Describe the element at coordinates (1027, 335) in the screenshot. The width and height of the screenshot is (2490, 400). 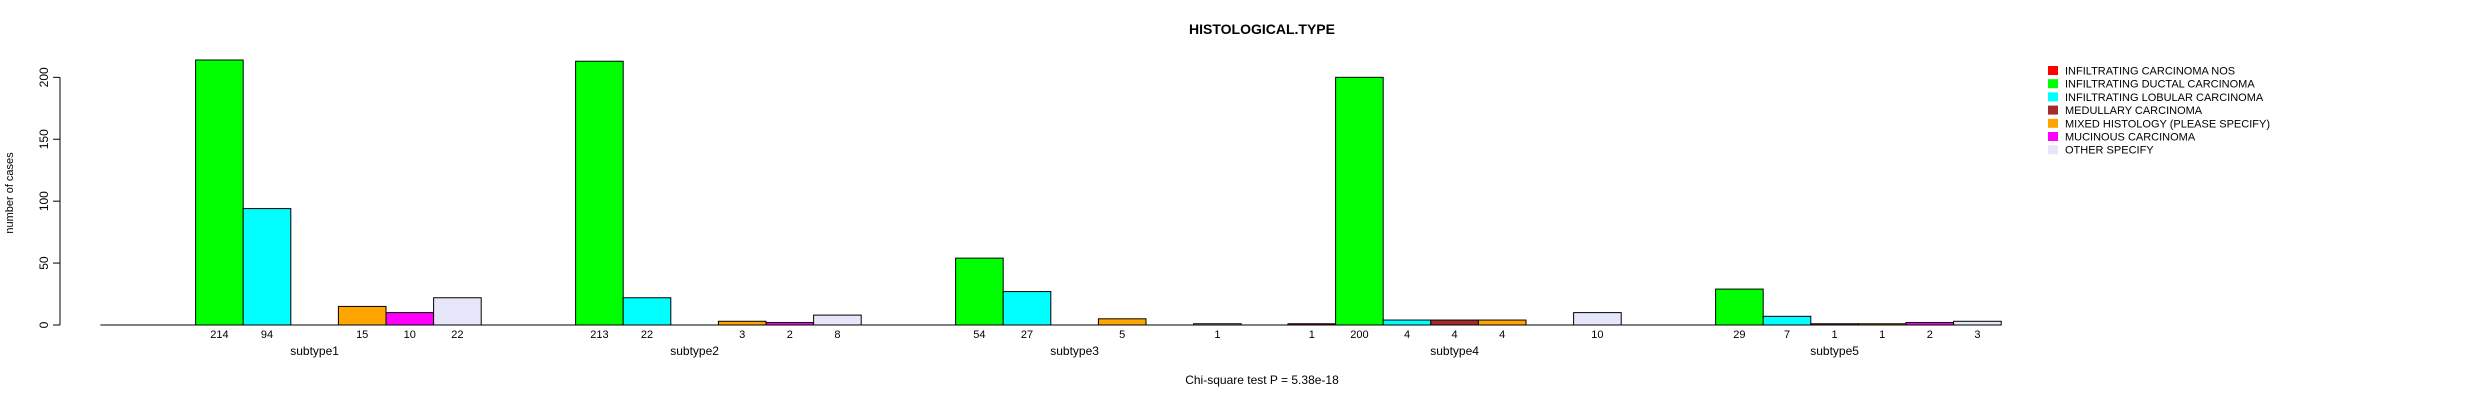
I see `bar-value-label: 27` at that location.